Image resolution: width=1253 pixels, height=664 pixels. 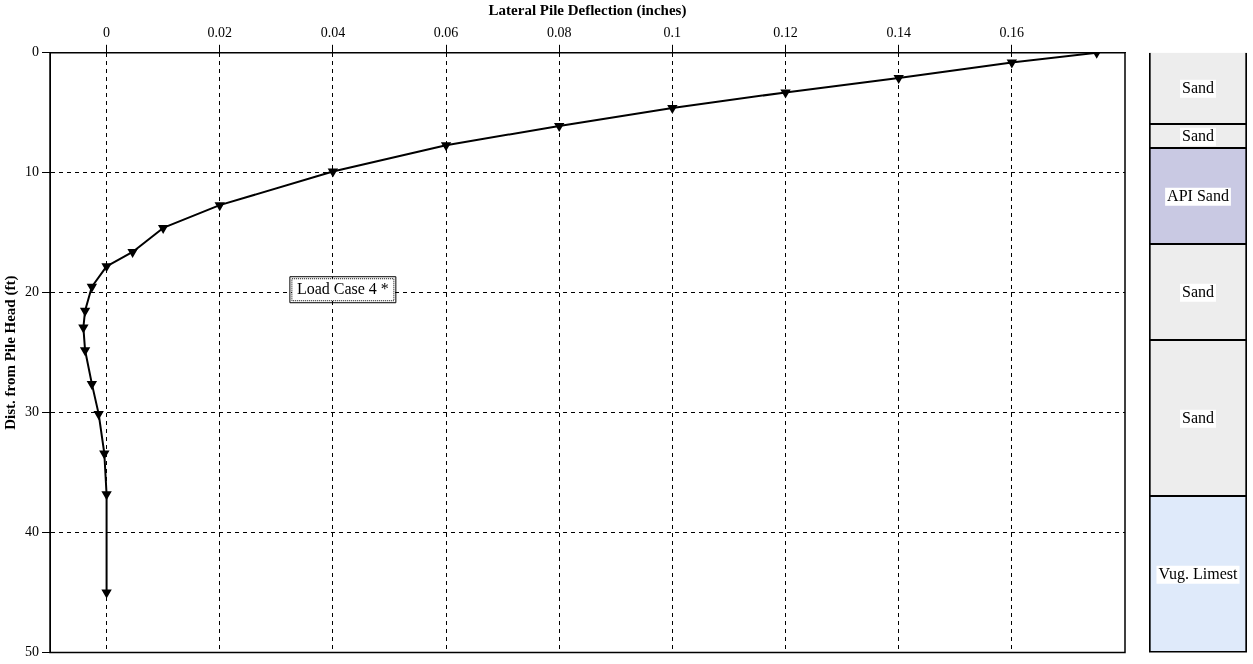 What do you see at coordinates (342, 288) in the screenshot?
I see `annotation: Load Case 4 *` at bounding box center [342, 288].